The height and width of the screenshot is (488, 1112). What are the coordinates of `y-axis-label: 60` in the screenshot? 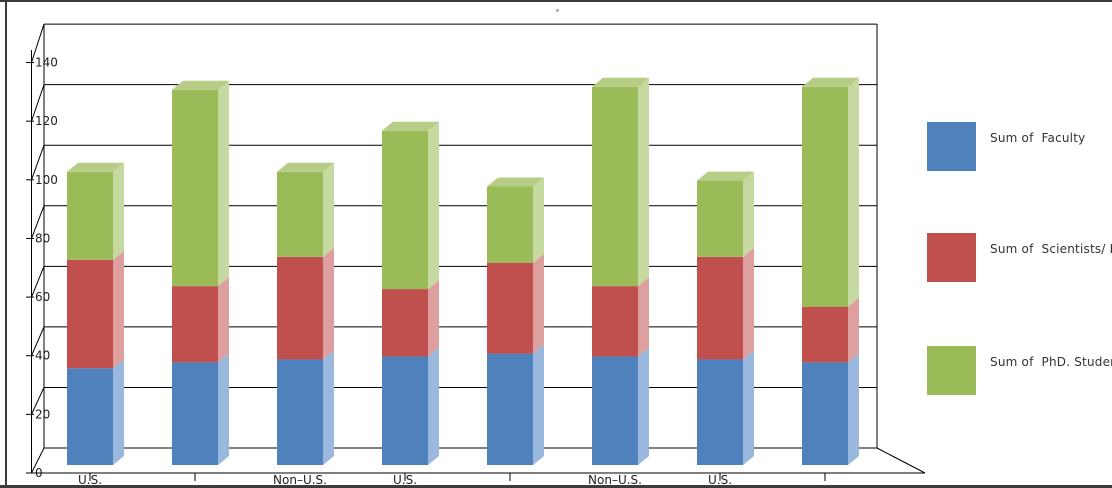 It's located at (42, 297).